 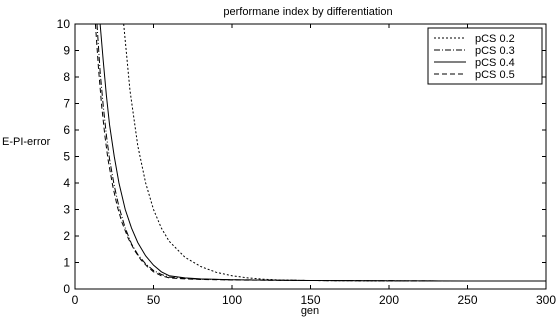 What do you see at coordinates (307, 12) in the screenshot?
I see `chart-title: performane index by differentiation` at bounding box center [307, 12].